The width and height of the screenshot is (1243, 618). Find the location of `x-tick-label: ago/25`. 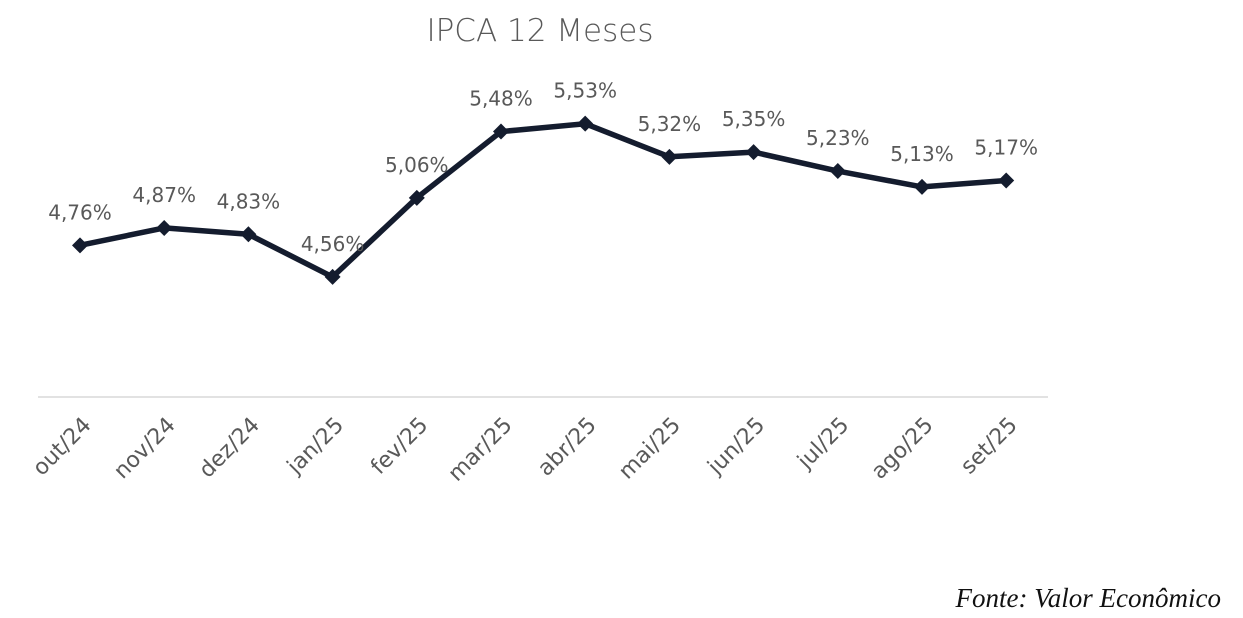

x-tick-label: ago/25 is located at coordinates (903, 449).